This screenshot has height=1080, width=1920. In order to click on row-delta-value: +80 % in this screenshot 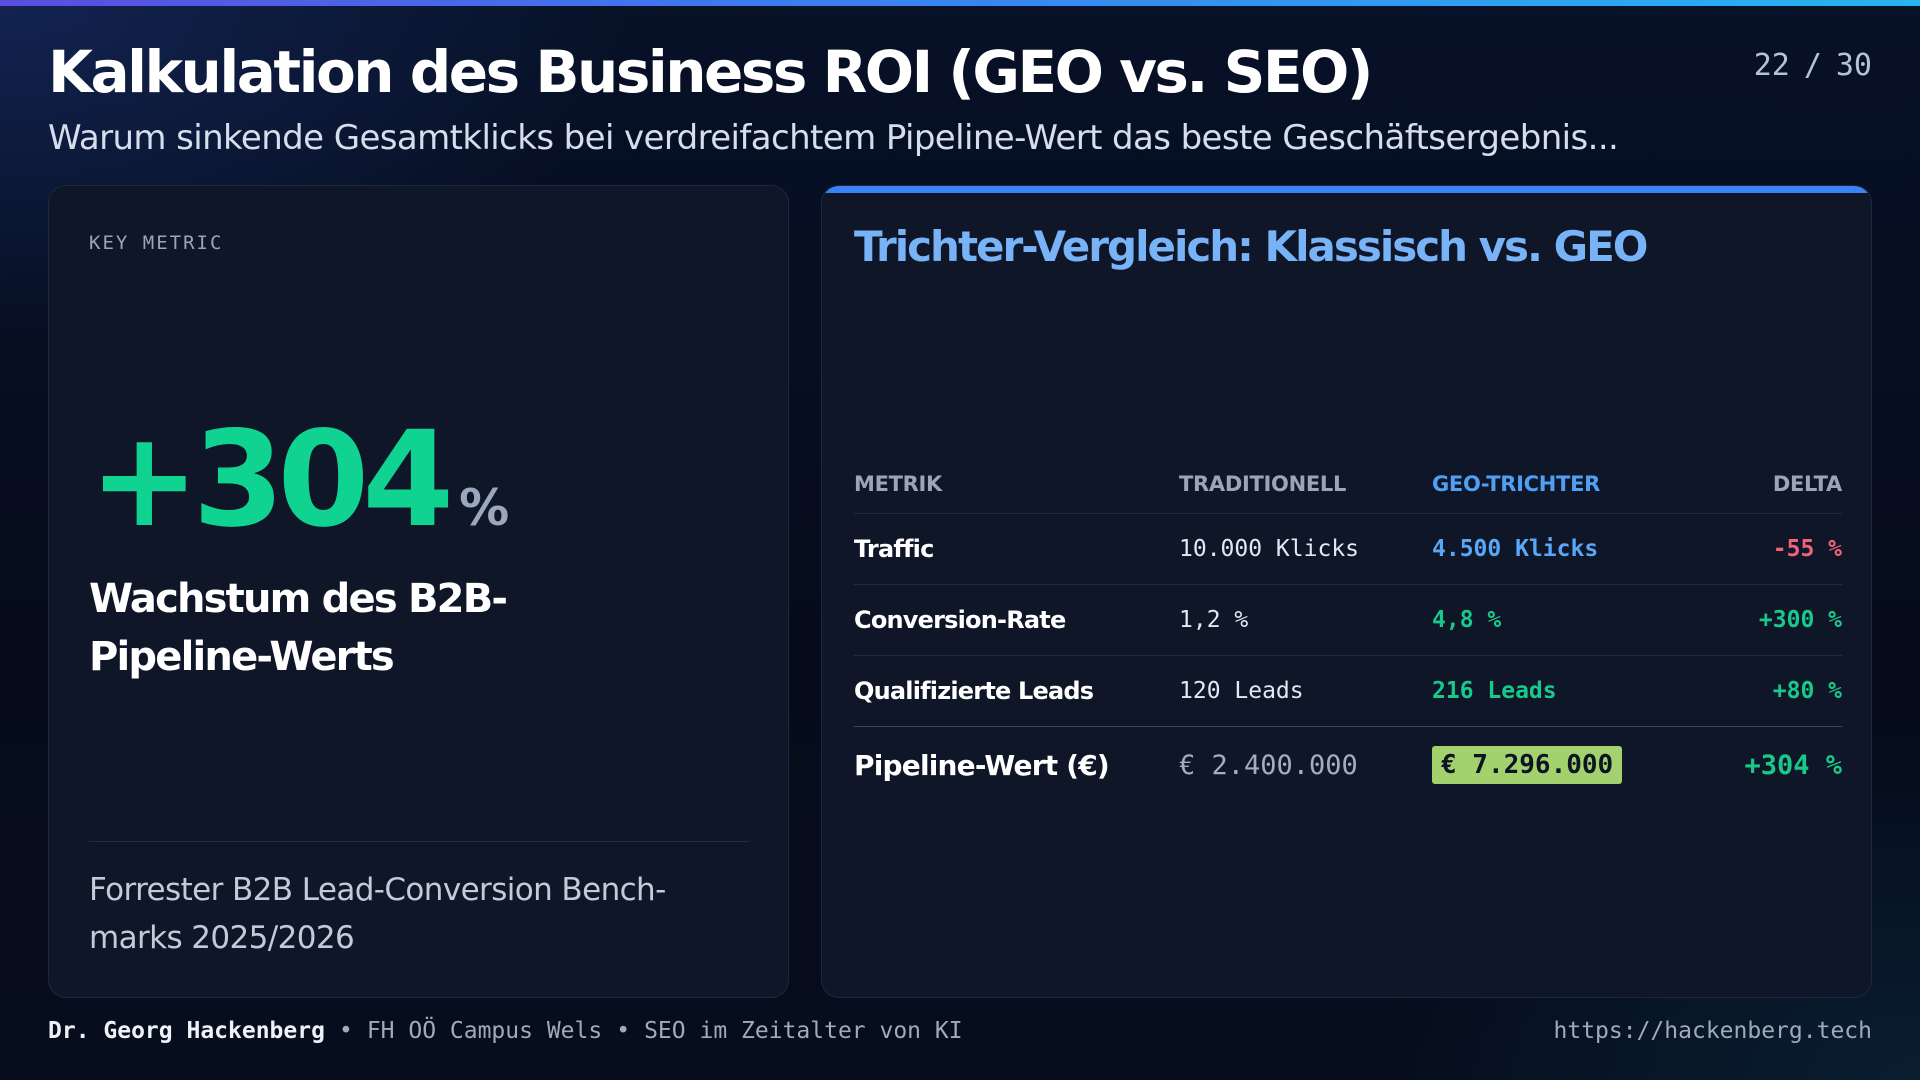, I will do `click(1772, 691)`.